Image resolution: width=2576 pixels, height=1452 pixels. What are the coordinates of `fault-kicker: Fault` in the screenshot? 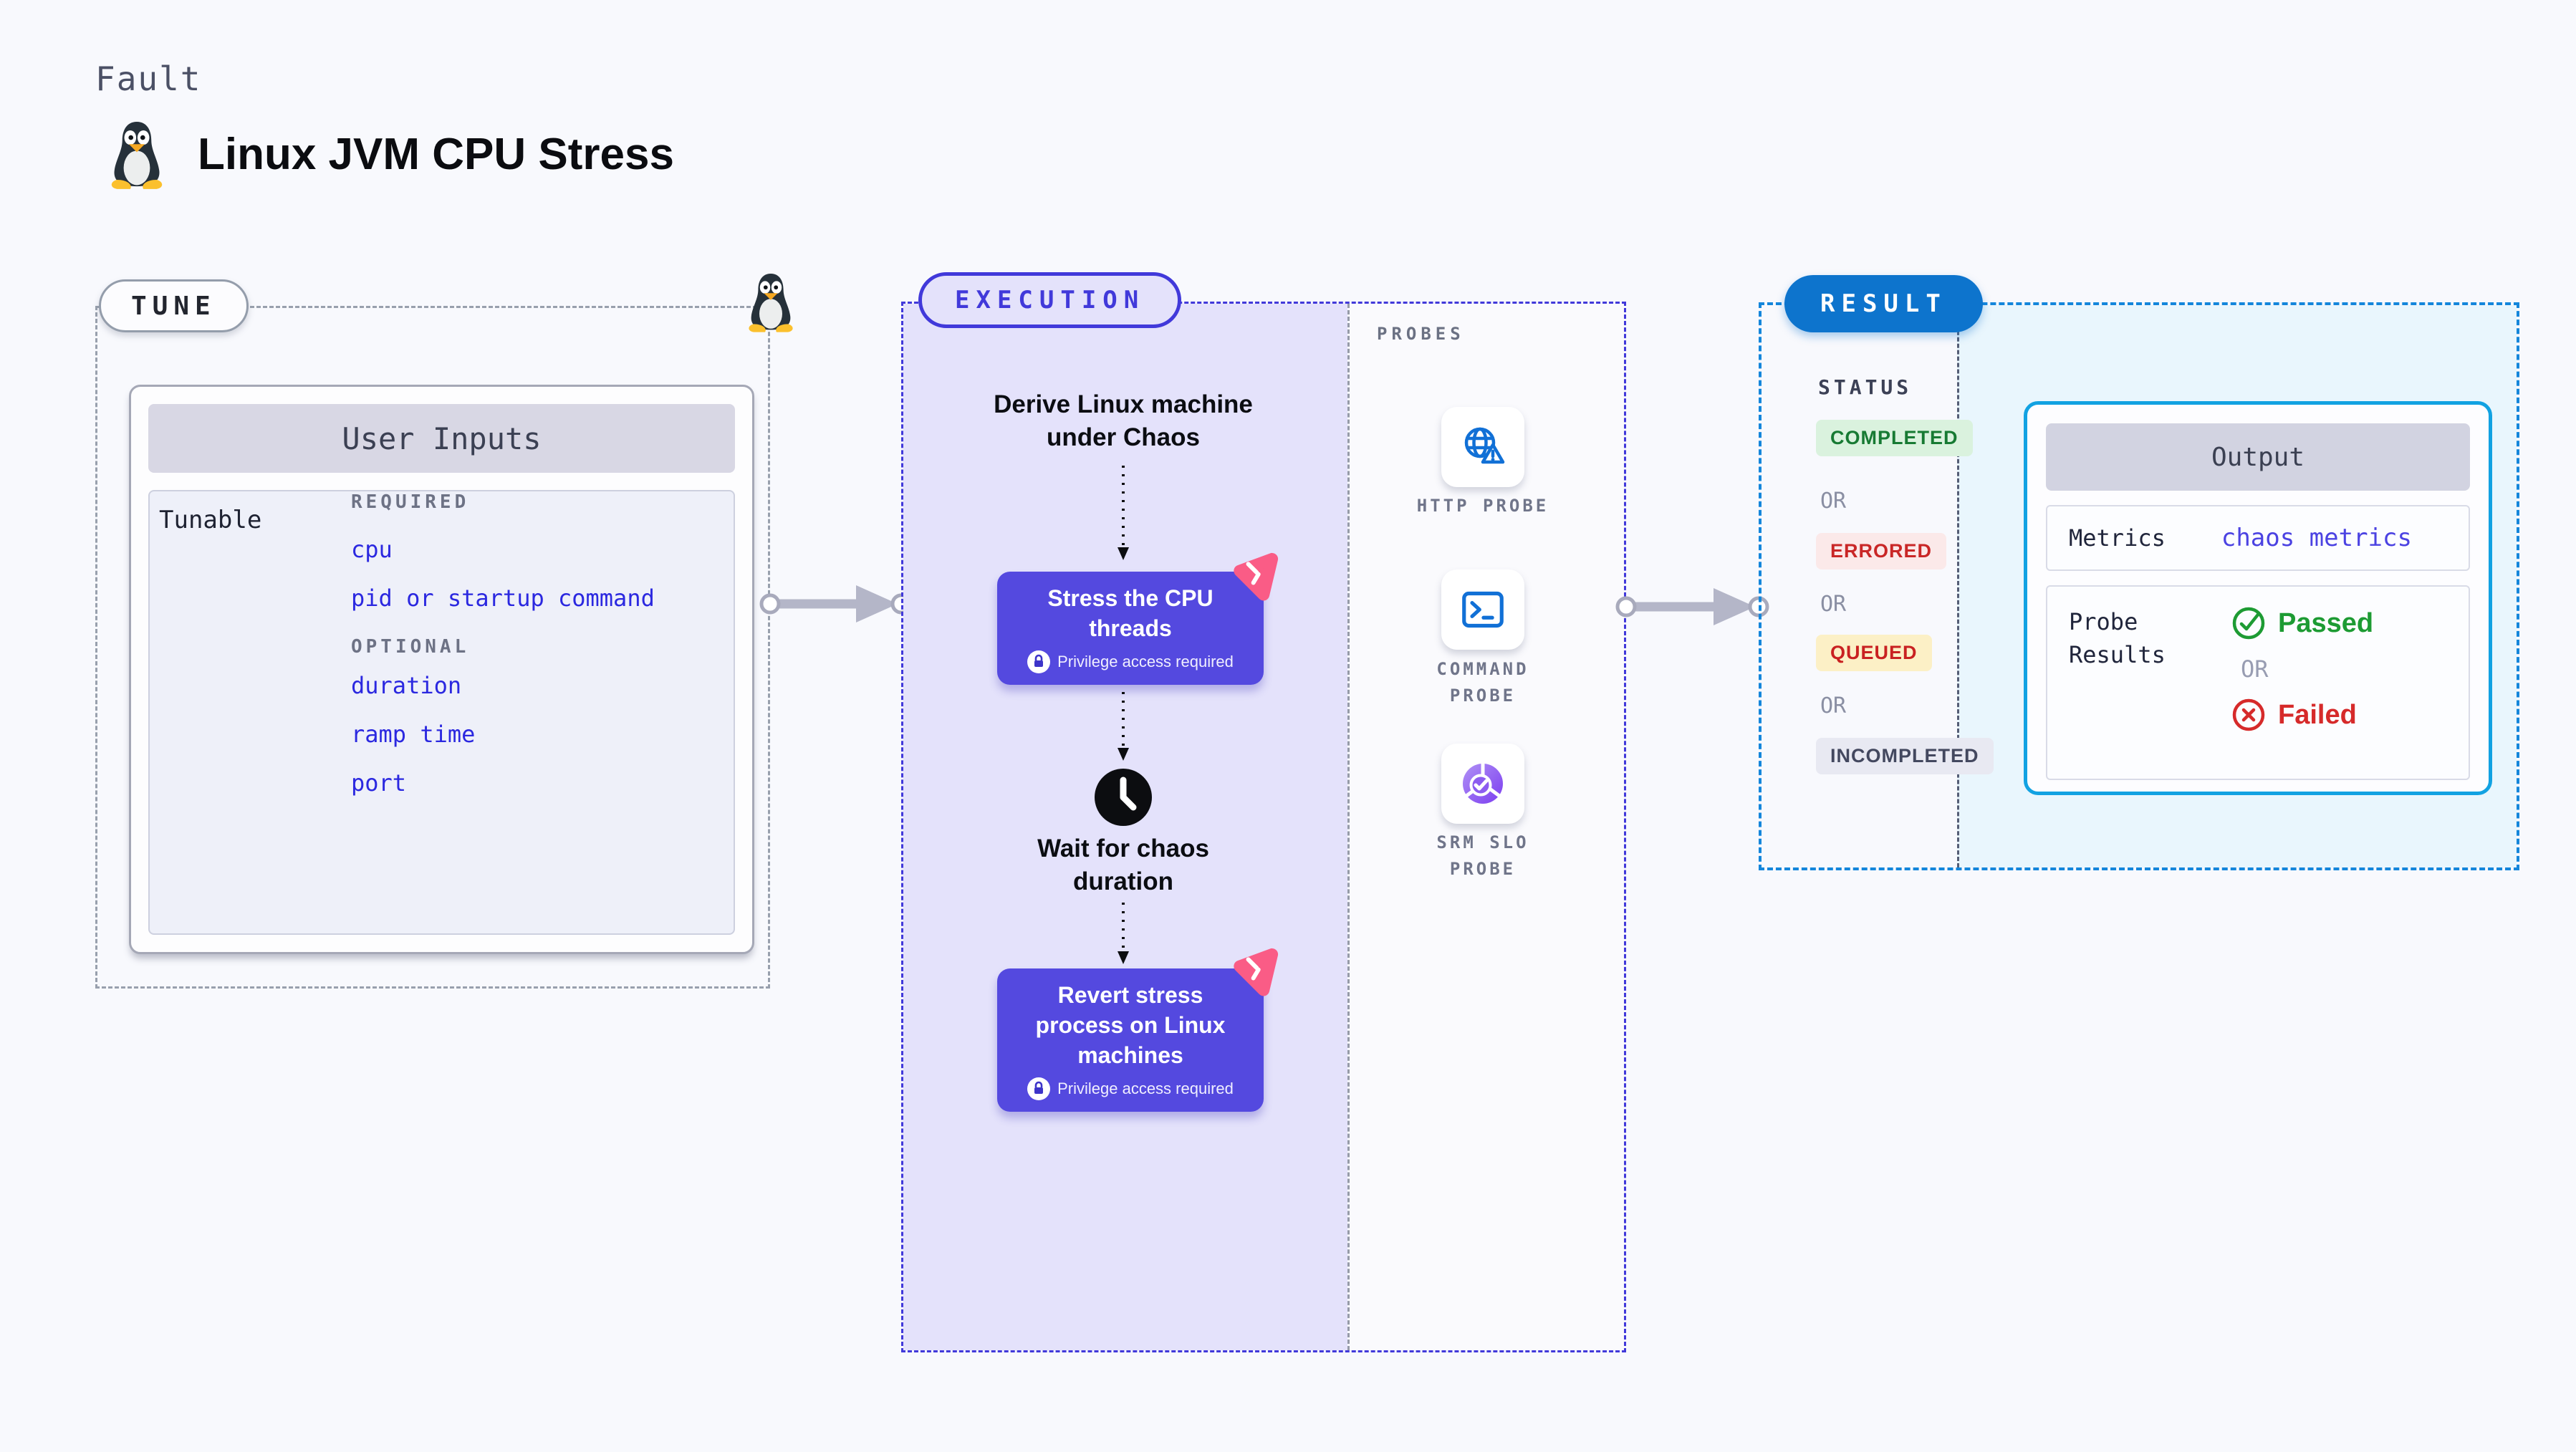 It's located at (148, 78).